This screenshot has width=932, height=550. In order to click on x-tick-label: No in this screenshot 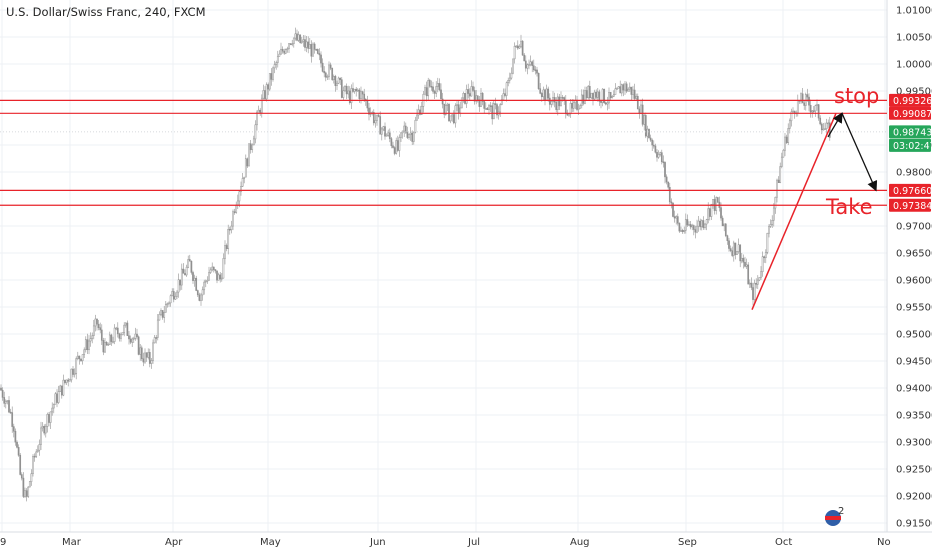, I will do `click(884, 542)`.